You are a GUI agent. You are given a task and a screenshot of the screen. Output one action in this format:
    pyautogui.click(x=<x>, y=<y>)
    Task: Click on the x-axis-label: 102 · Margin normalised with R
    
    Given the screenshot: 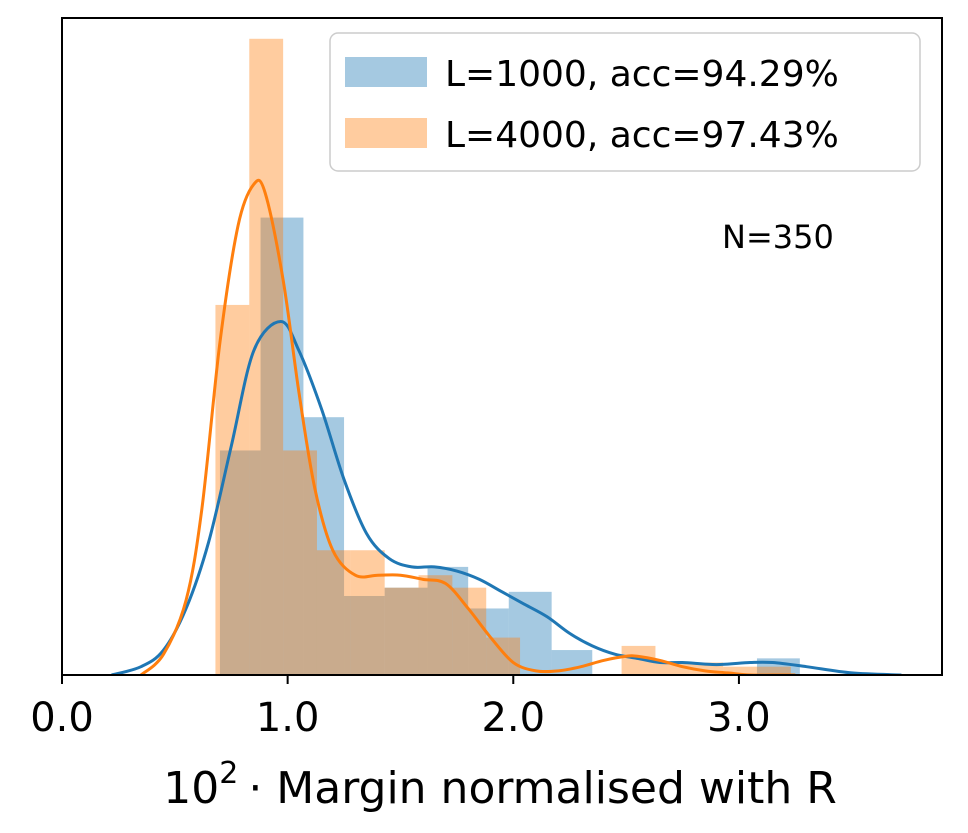 What is the action you would take?
    pyautogui.click(x=500, y=785)
    